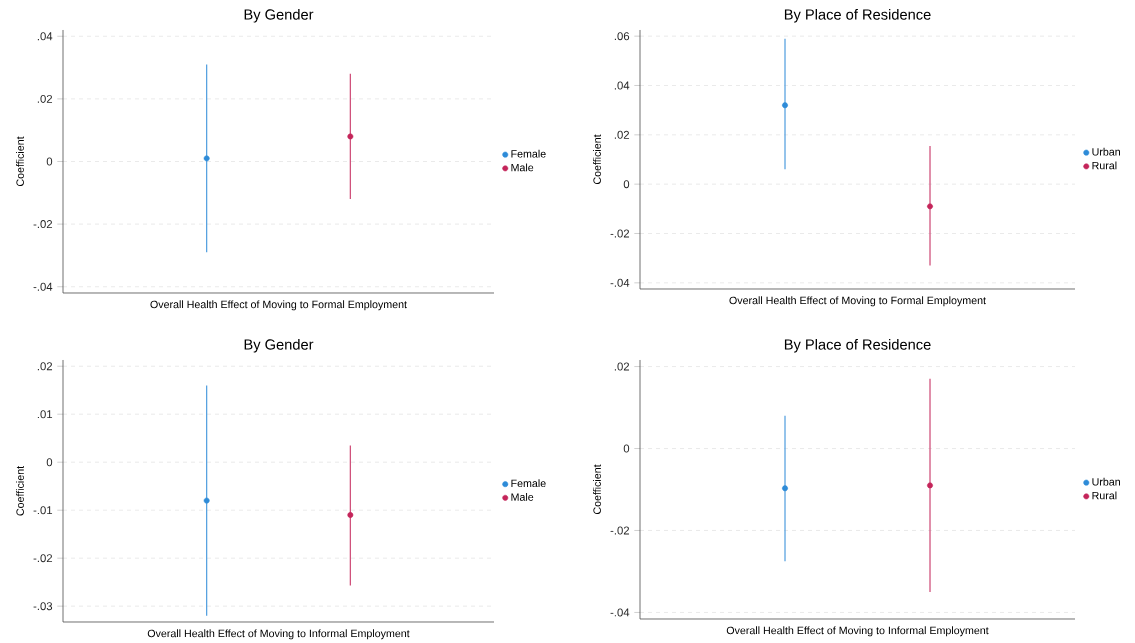 Image resolution: width=1135 pixels, height=643 pixels. What do you see at coordinates (45, 414) in the screenshot?
I see `y-tick-label: .01` at bounding box center [45, 414].